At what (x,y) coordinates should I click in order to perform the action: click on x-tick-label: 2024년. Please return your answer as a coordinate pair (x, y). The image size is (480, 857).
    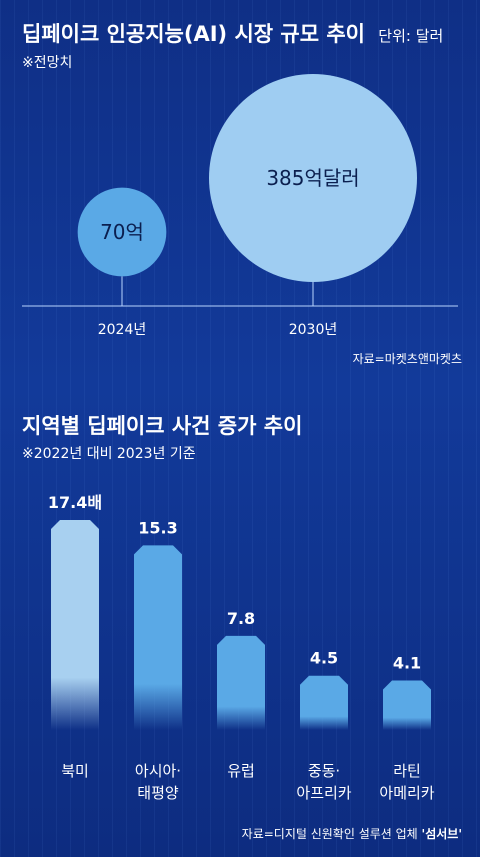
    Looking at the image, I should click on (122, 330).